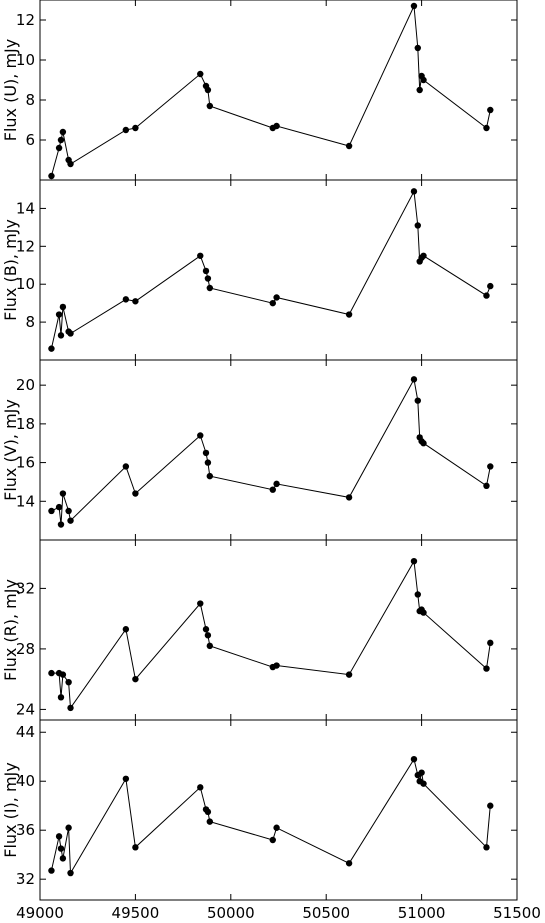  What do you see at coordinates (30, 322) in the screenshot?
I see `y-tick-label: 8` at bounding box center [30, 322].